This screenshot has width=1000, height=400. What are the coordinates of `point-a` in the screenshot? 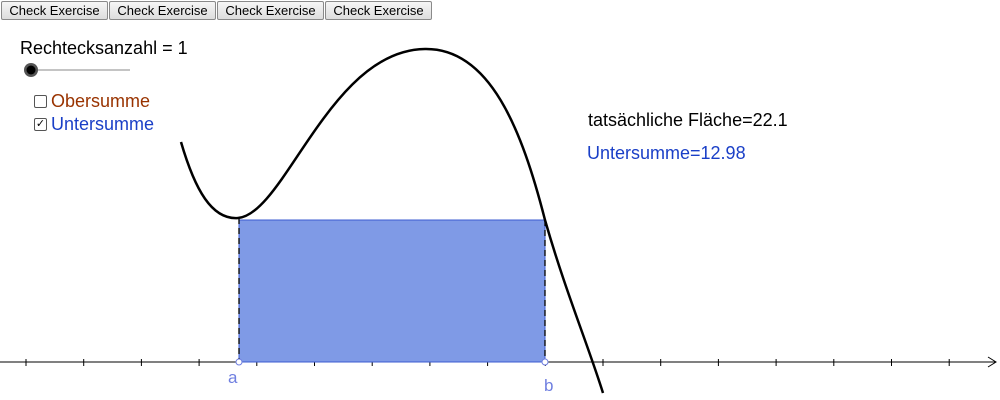 It's located at (239, 362).